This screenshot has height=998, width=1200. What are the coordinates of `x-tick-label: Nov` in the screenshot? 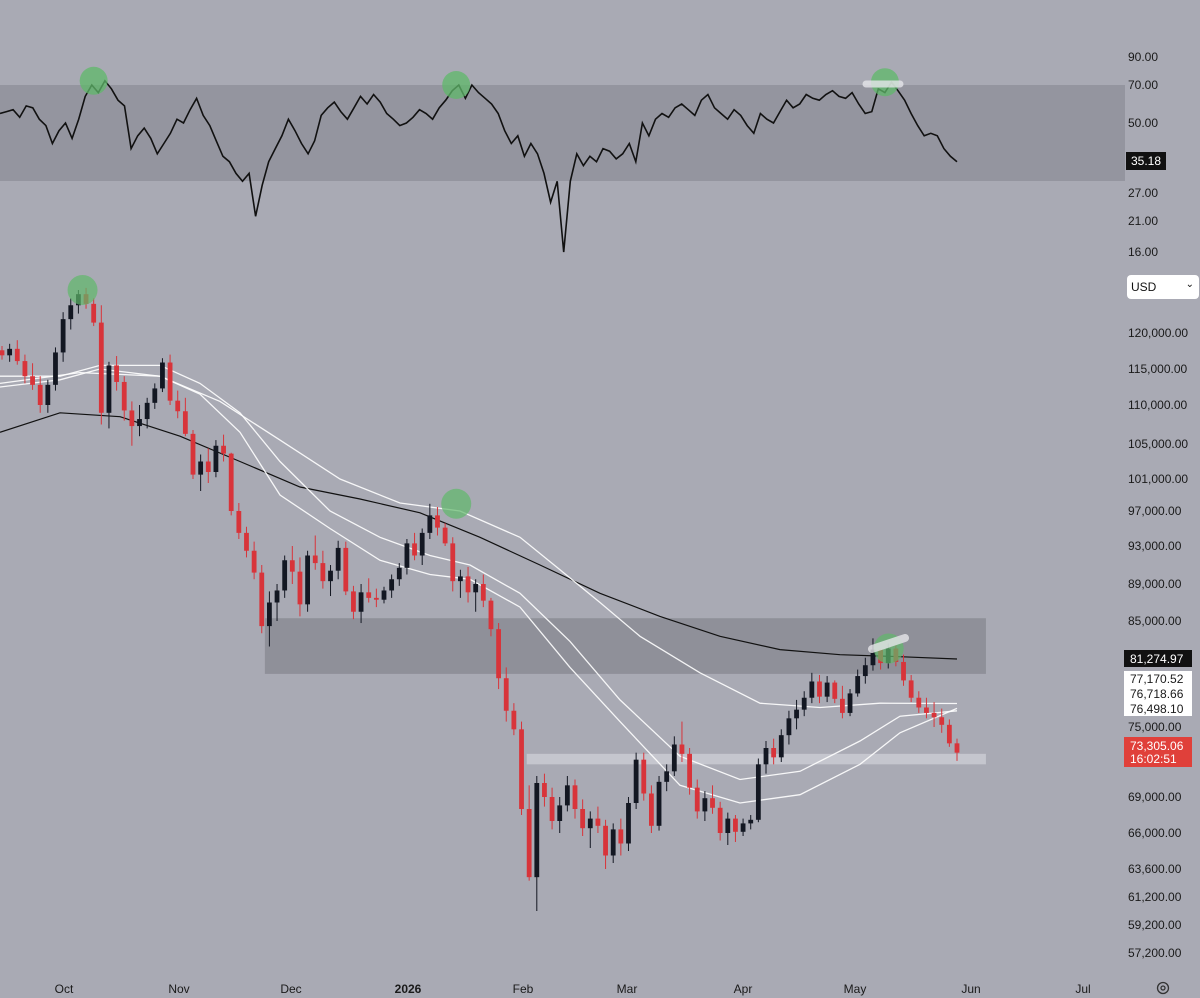 It's located at (178, 989).